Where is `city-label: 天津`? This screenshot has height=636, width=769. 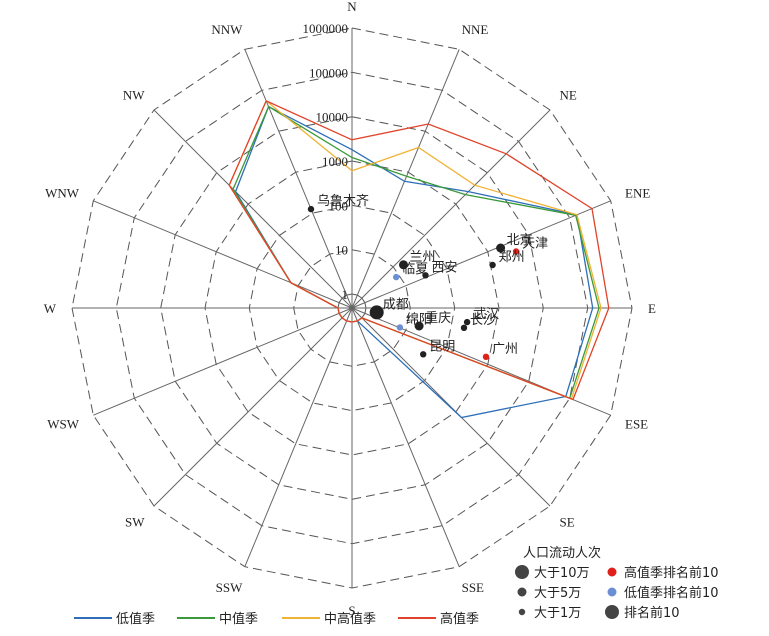
city-label: 天津 is located at coordinates (535, 244).